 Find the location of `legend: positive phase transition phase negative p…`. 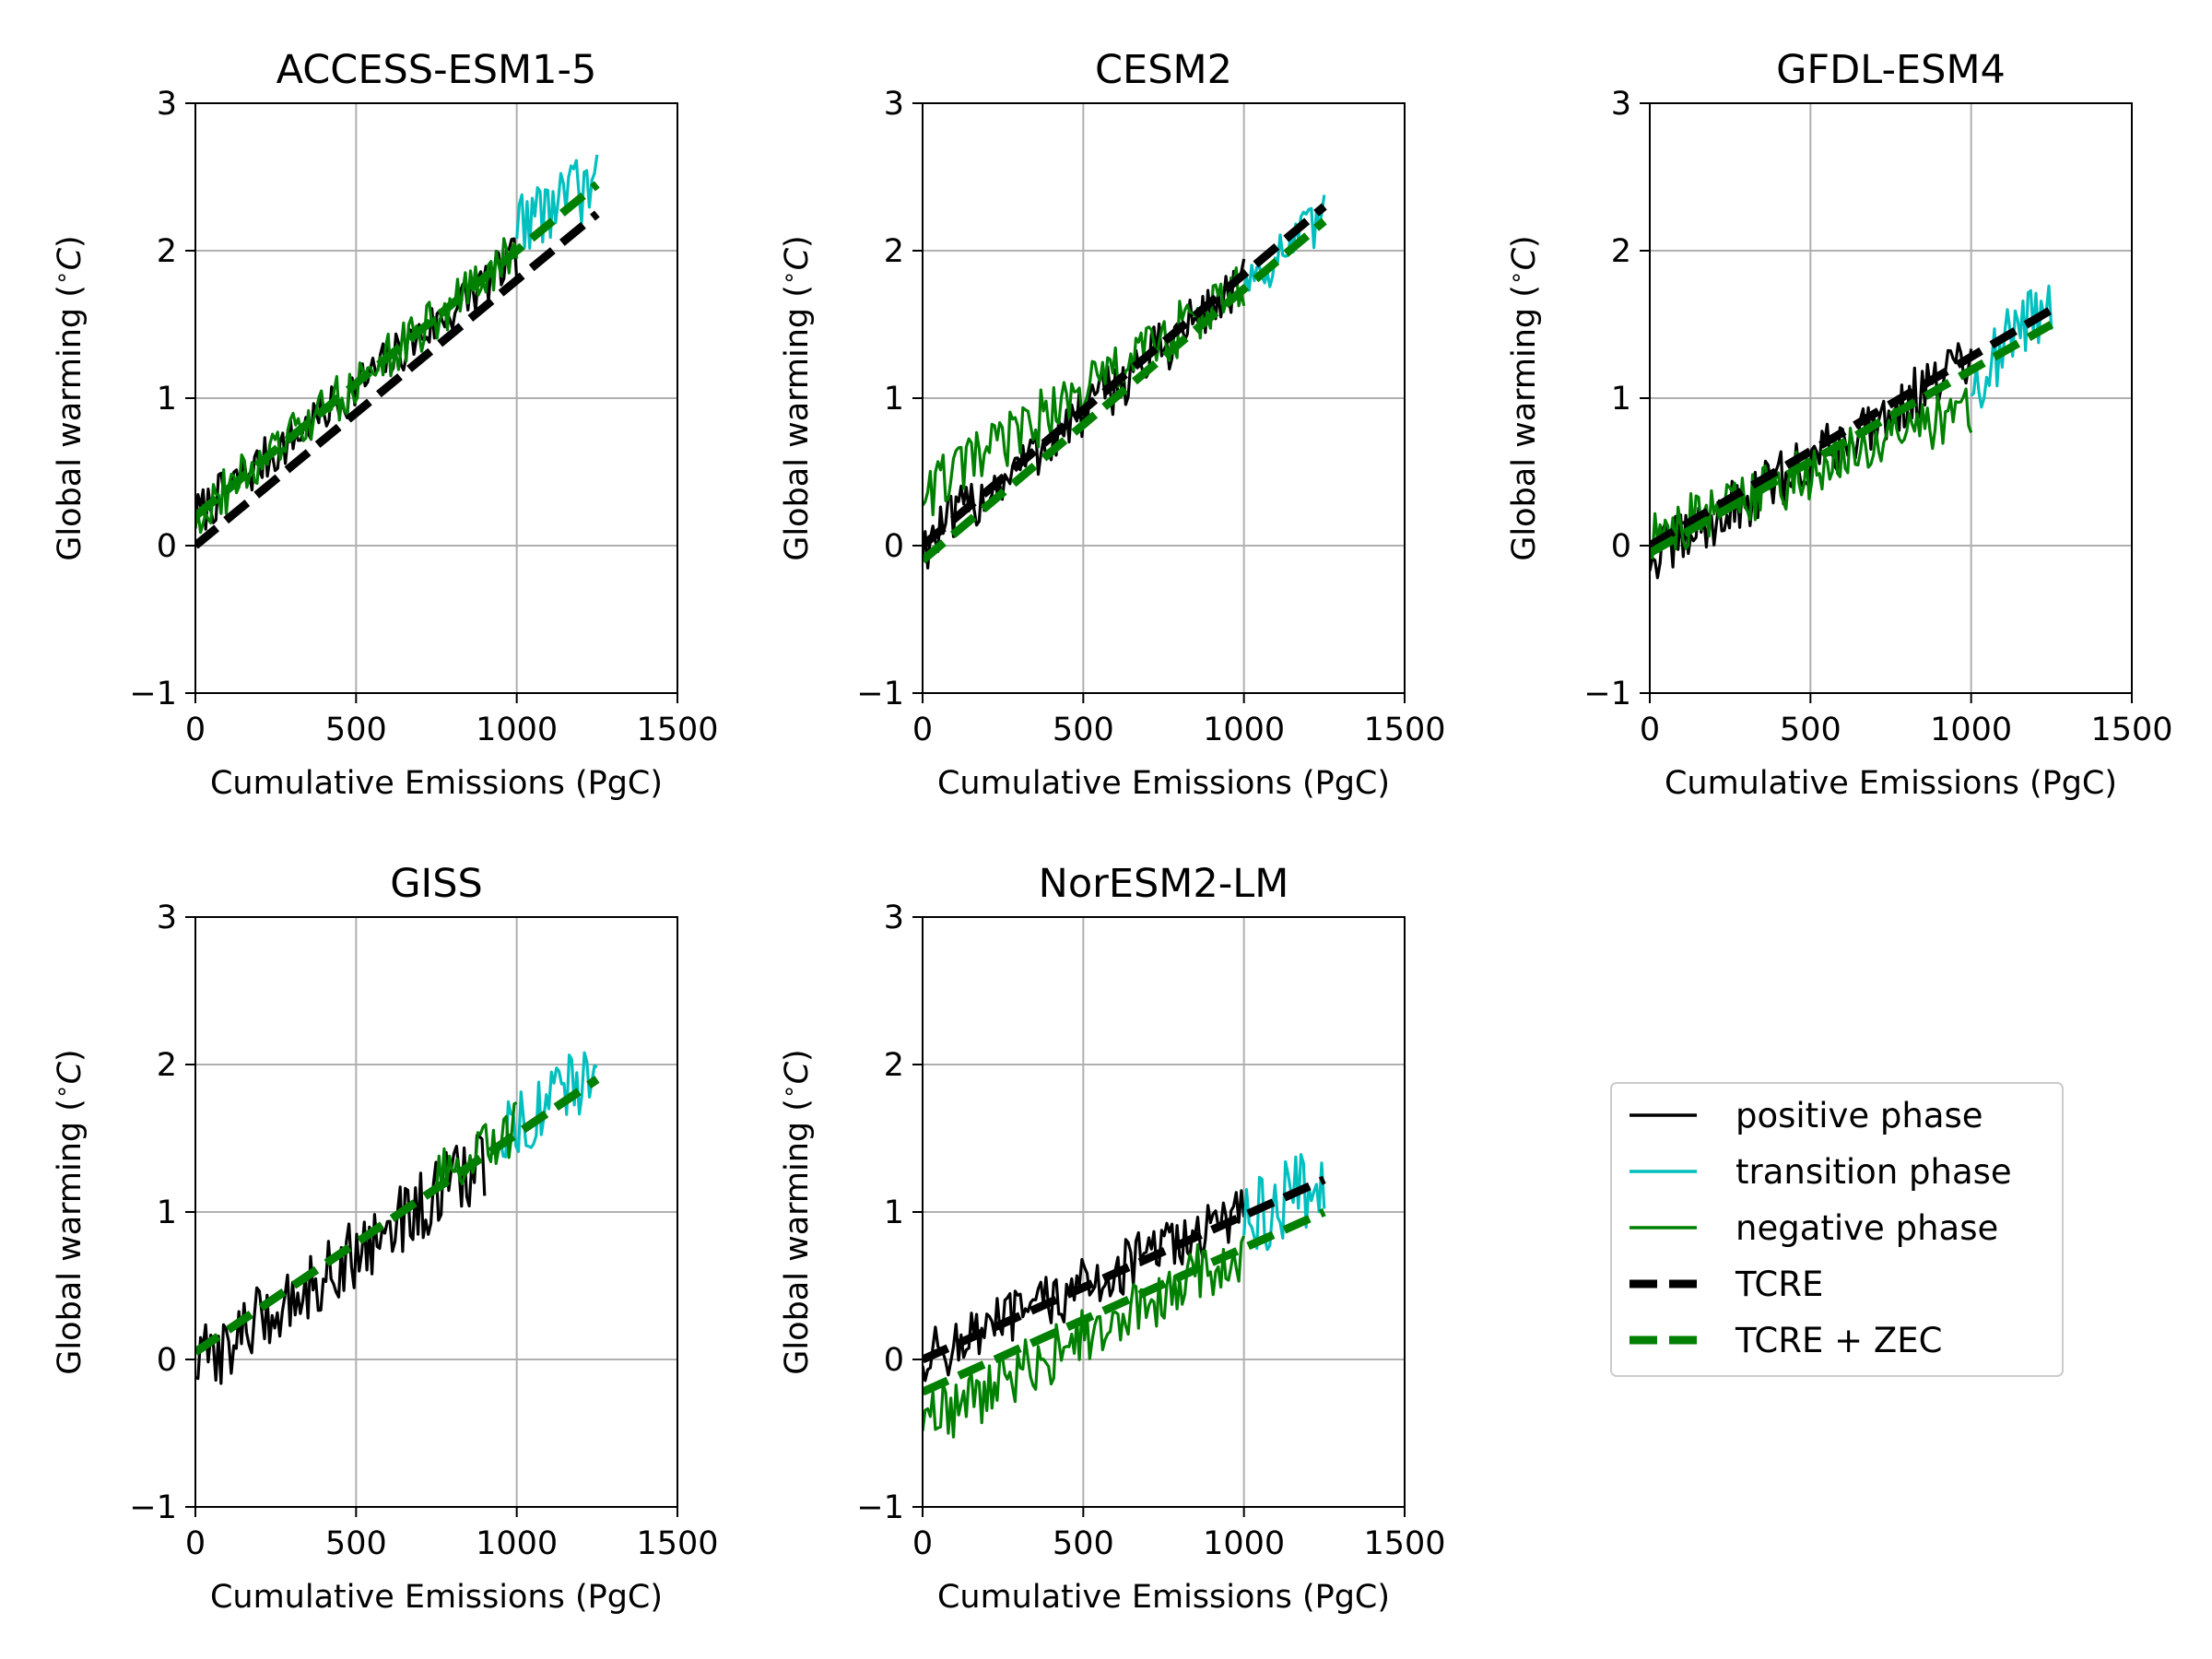

legend: positive phase transition phase negative p… is located at coordinates (1837, 1229).